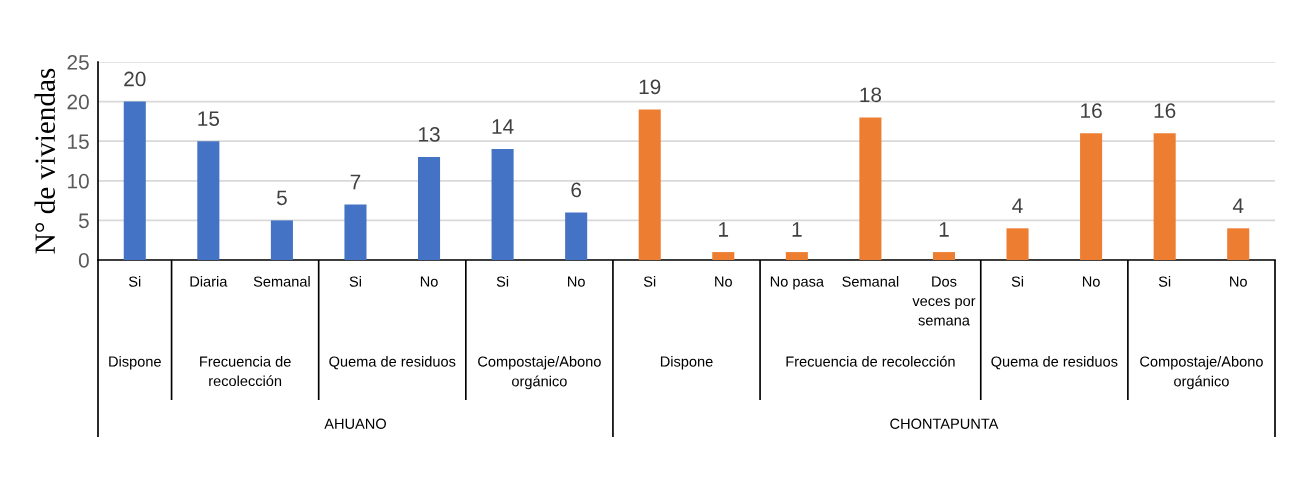 This screenshot has width=1298, height=496. What do you see at coordinates (355, 423) in the screenshot?
I see `text: AHUANO` at bounding box center [355, 423].